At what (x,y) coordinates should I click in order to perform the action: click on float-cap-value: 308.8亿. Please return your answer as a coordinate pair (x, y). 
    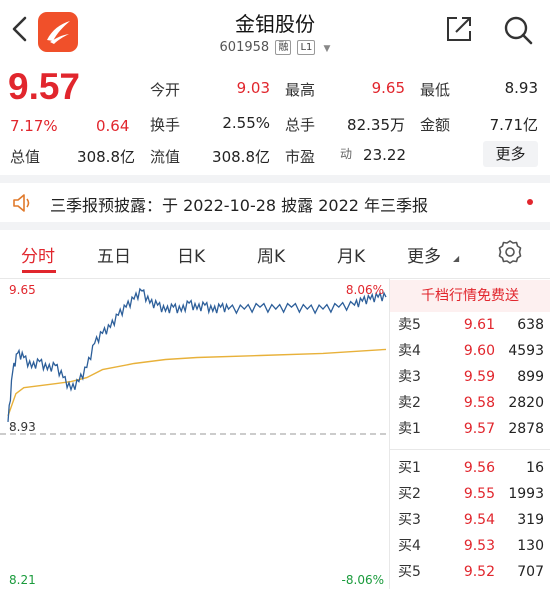
    Looking at the image, I should click on (241, 157).